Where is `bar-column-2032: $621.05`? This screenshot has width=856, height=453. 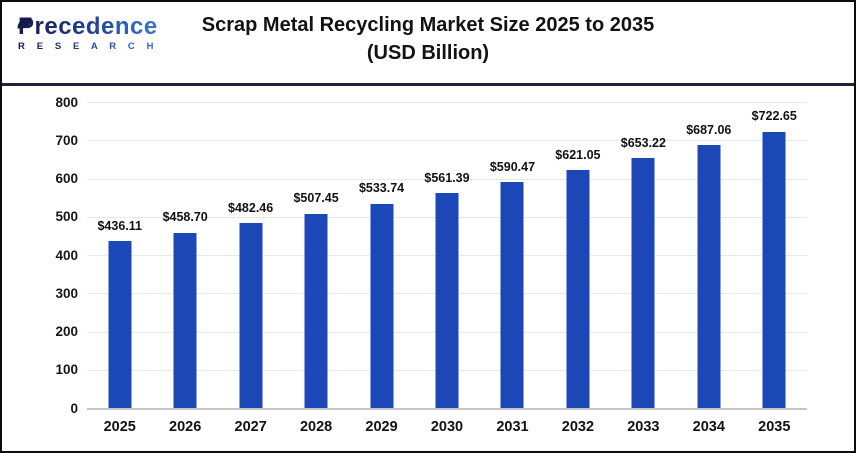
bar-column-2032: $621.05 is located at coordinates (577, 255).